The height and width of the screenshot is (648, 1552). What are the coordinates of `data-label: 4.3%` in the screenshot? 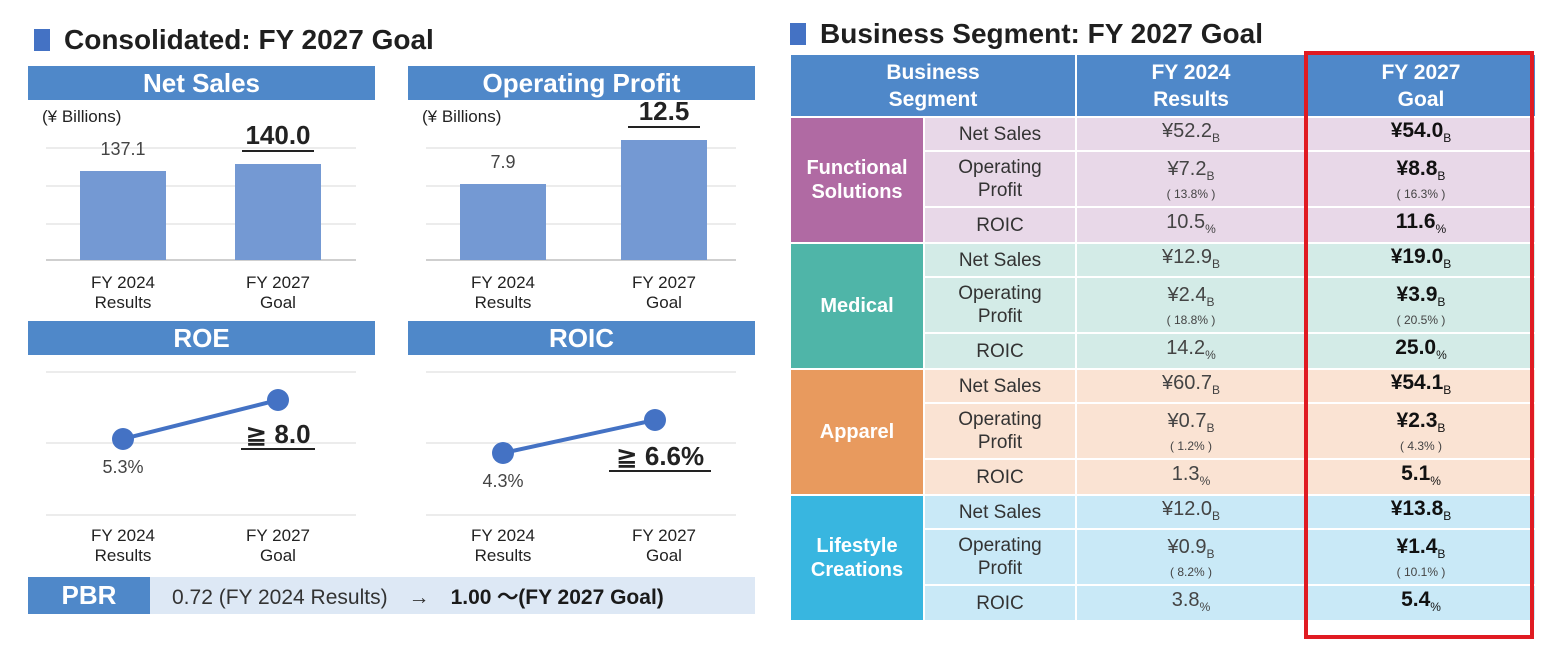 It's located at (502, 481).